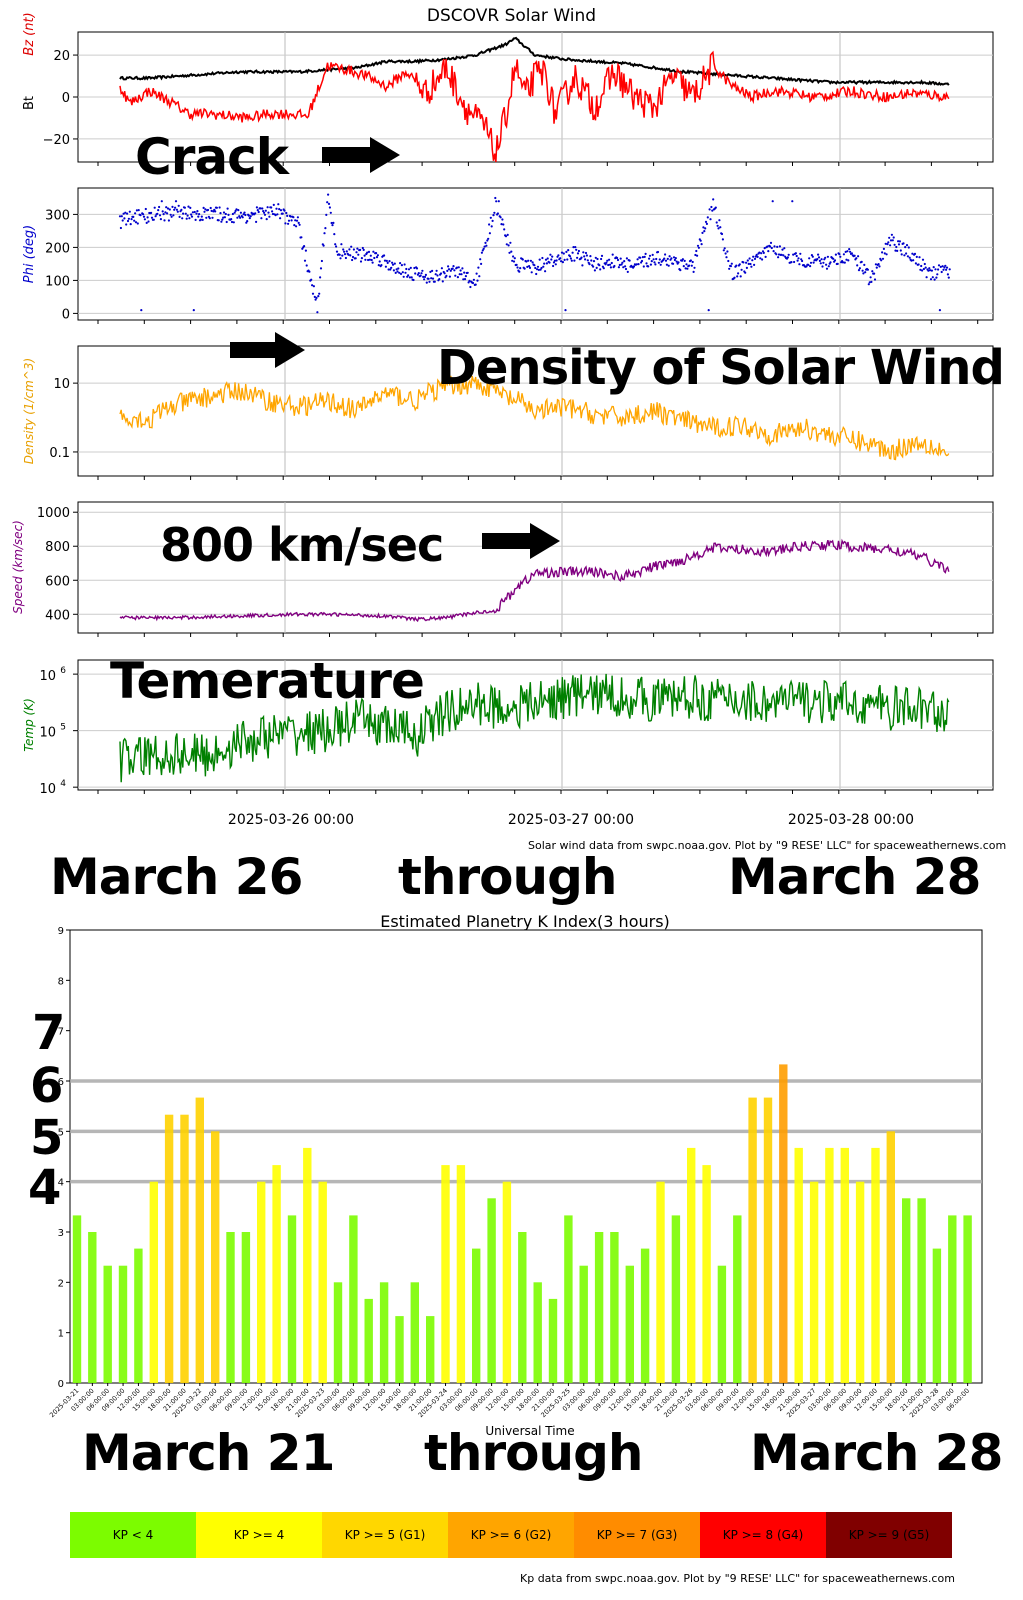 This screenshot has width=1023, height=1600. What do you see at coordinates (530, 1431) in the screenshot?
I see `kp-xlabel: Universal Time` at bounding box center [530, 1431].